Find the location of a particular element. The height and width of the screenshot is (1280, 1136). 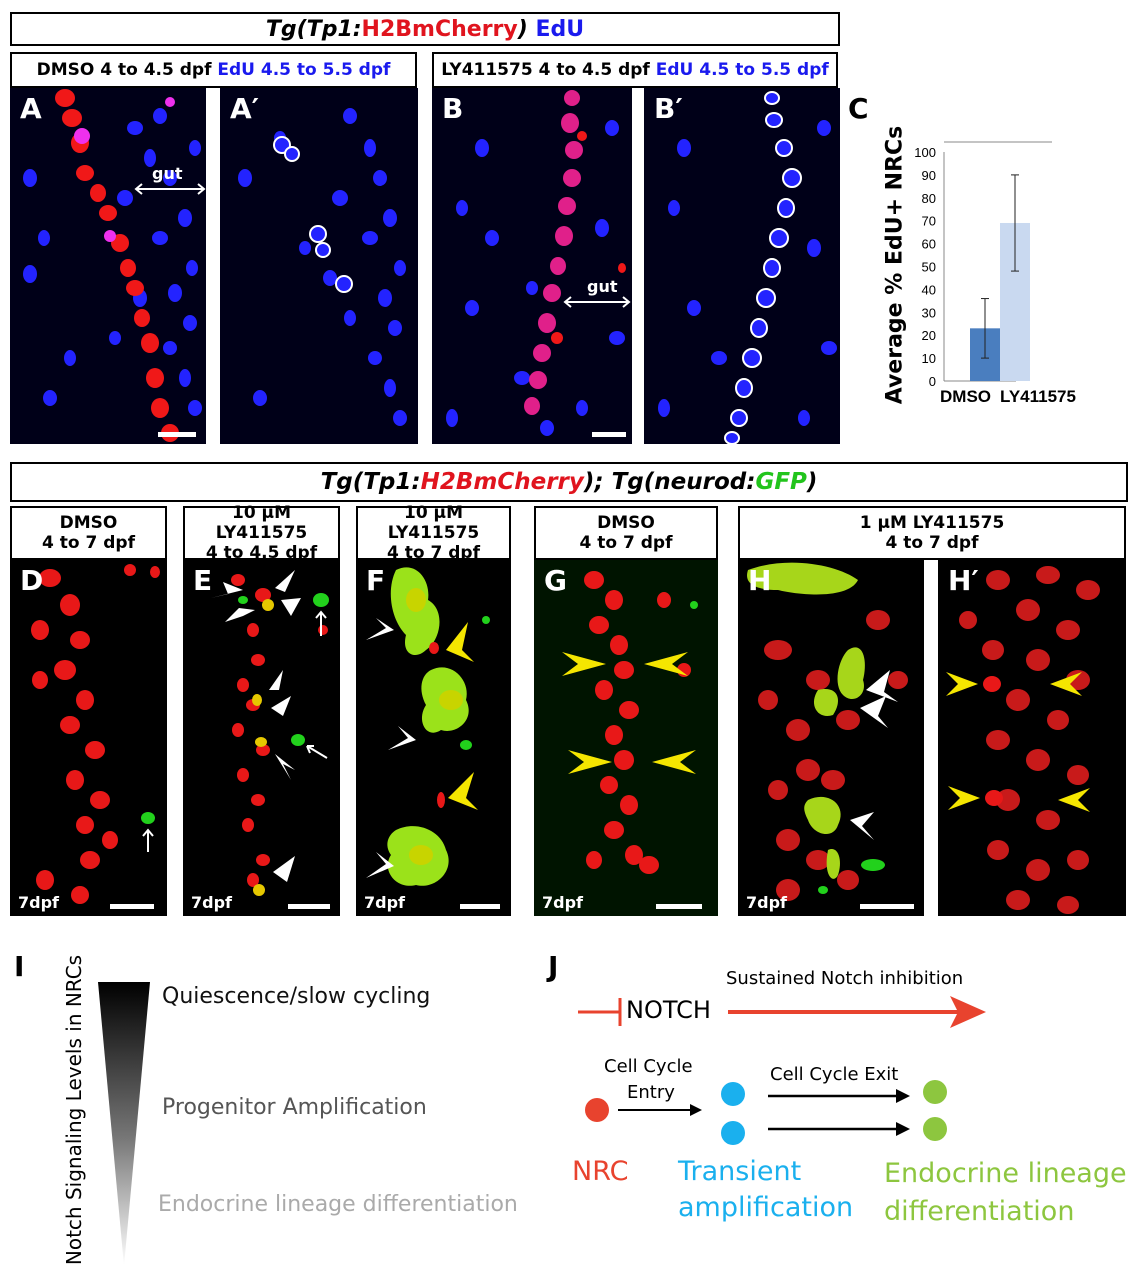

micrograph-h-prime-image is located at coordinates (1023, 740).